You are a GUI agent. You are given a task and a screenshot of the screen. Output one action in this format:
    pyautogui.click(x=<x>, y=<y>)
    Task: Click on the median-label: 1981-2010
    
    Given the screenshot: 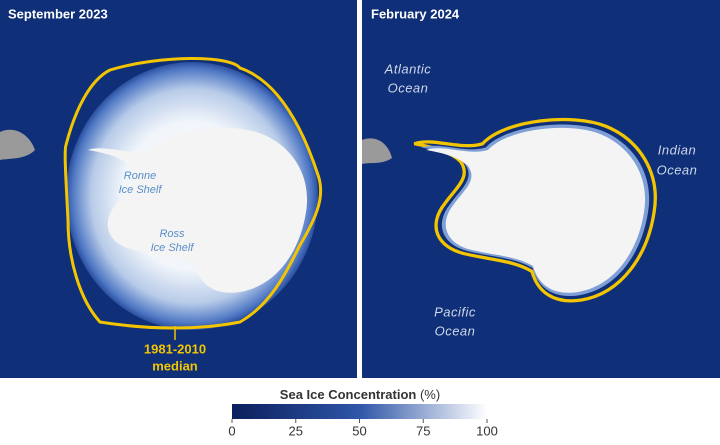 What is the action you would take?
    pyautogui.click(x=175, y=348)
    